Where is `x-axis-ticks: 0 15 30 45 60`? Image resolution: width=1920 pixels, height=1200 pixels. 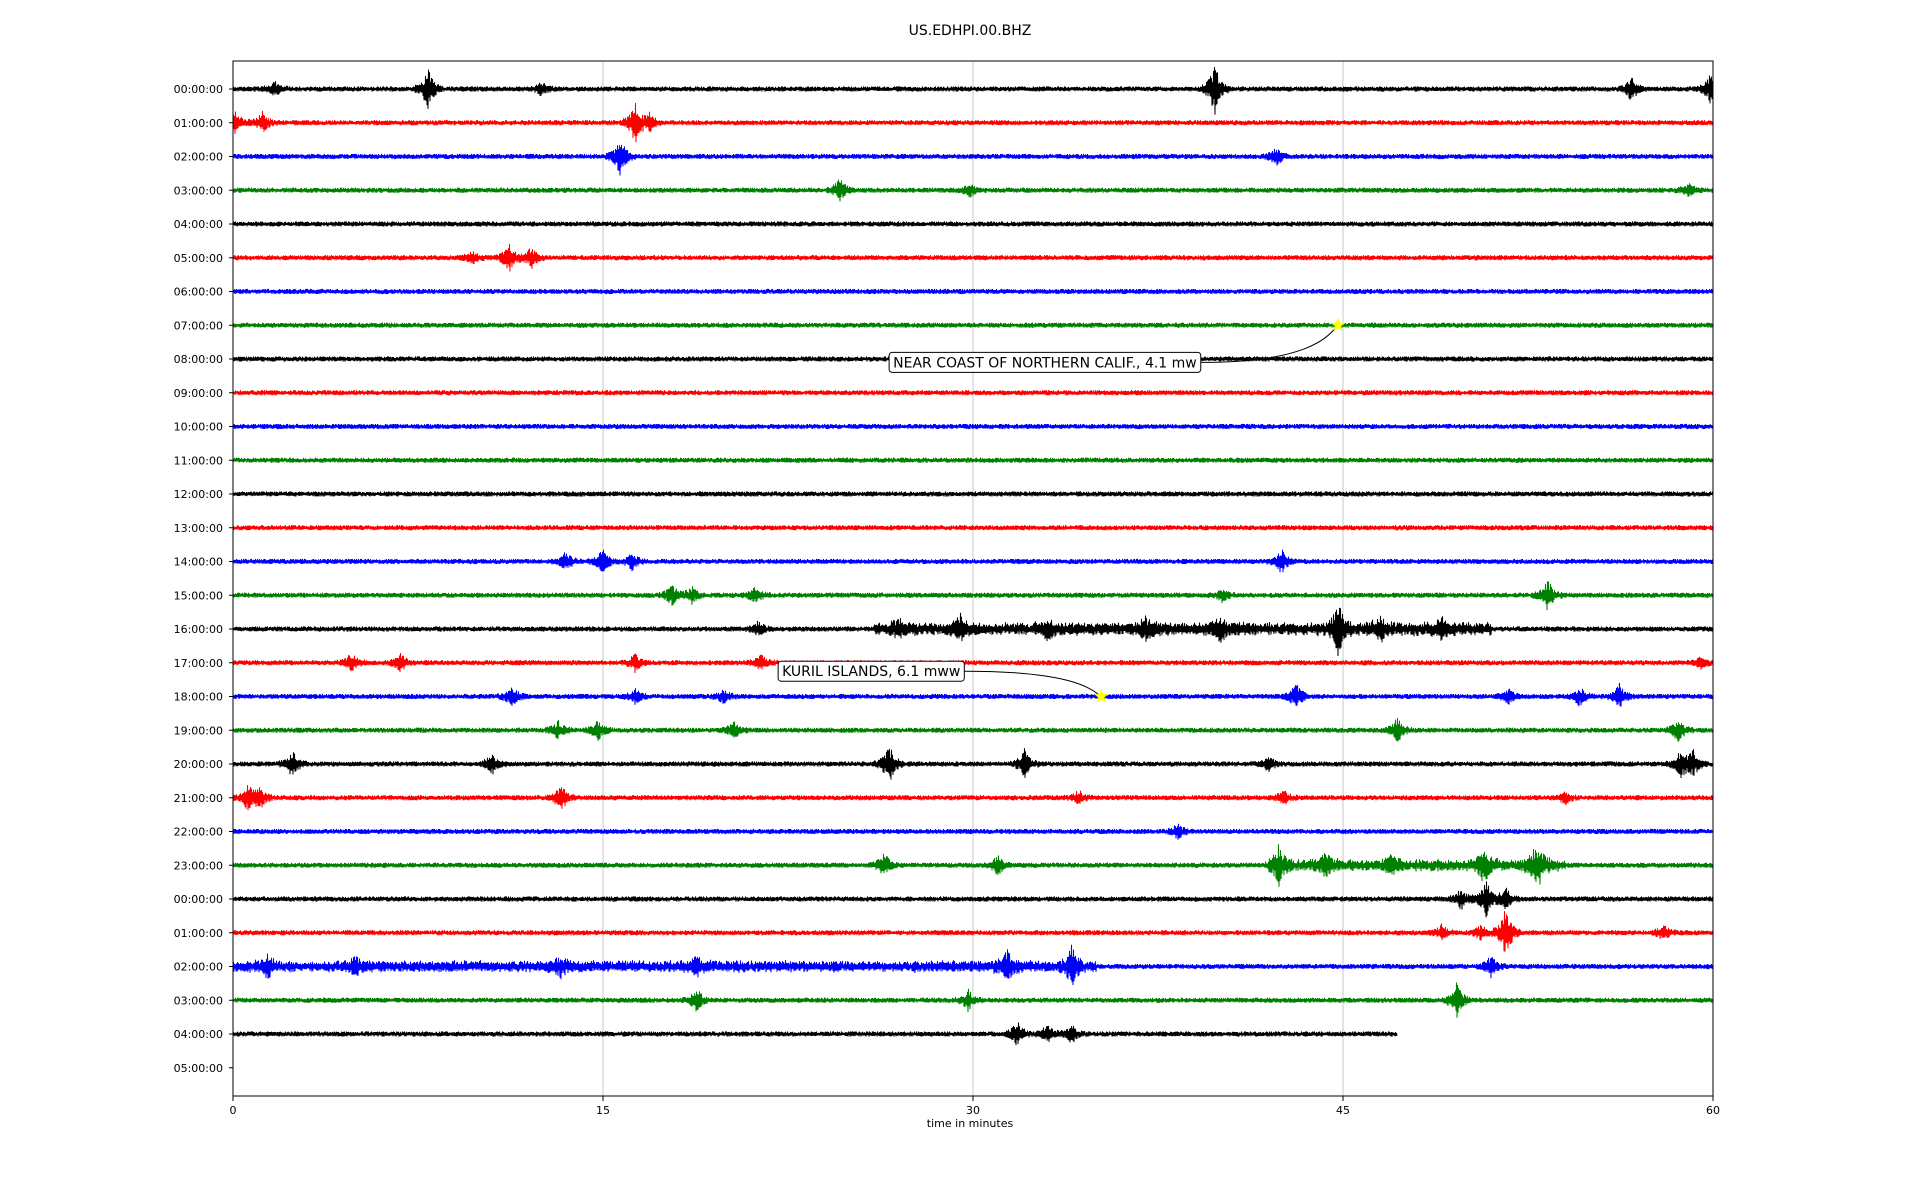 x-axis-ticks: 0 15 30 45 60 is located at coordinates (975, 1106).